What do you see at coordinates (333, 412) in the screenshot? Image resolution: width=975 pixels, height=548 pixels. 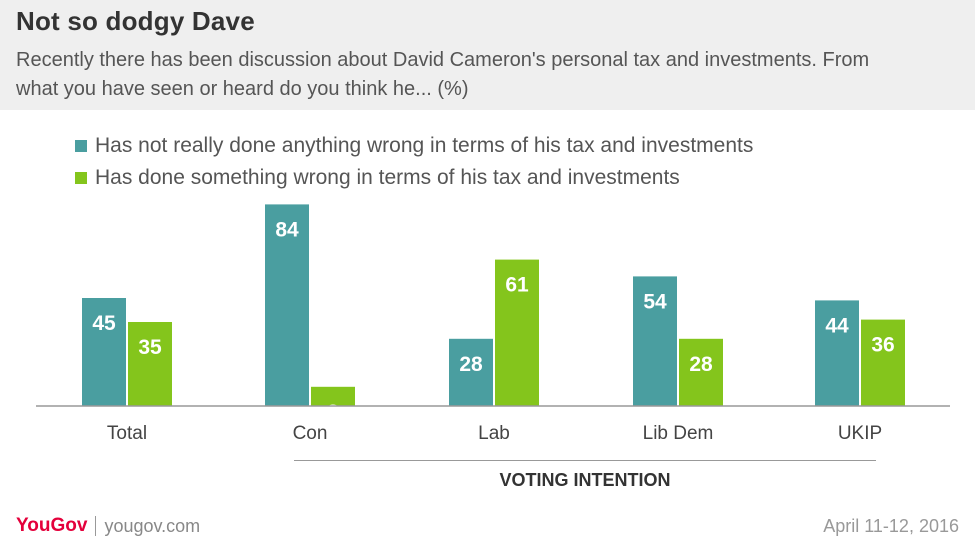 I see `data-label-con-series-1: 8` at bounding box center [333, 412].